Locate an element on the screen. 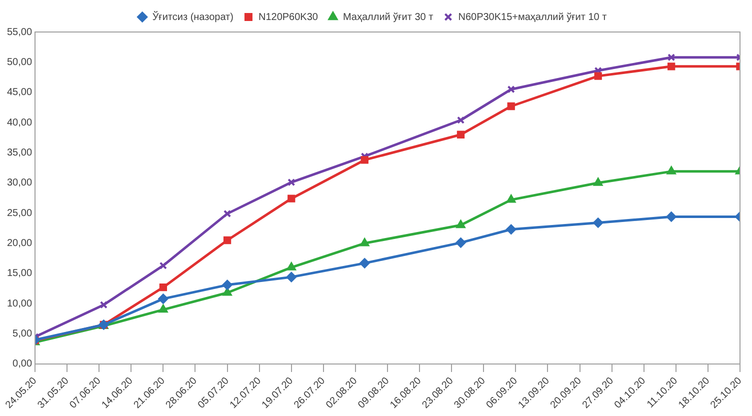  y-tick-label: 20,00 is located at coordinates (19, 244).